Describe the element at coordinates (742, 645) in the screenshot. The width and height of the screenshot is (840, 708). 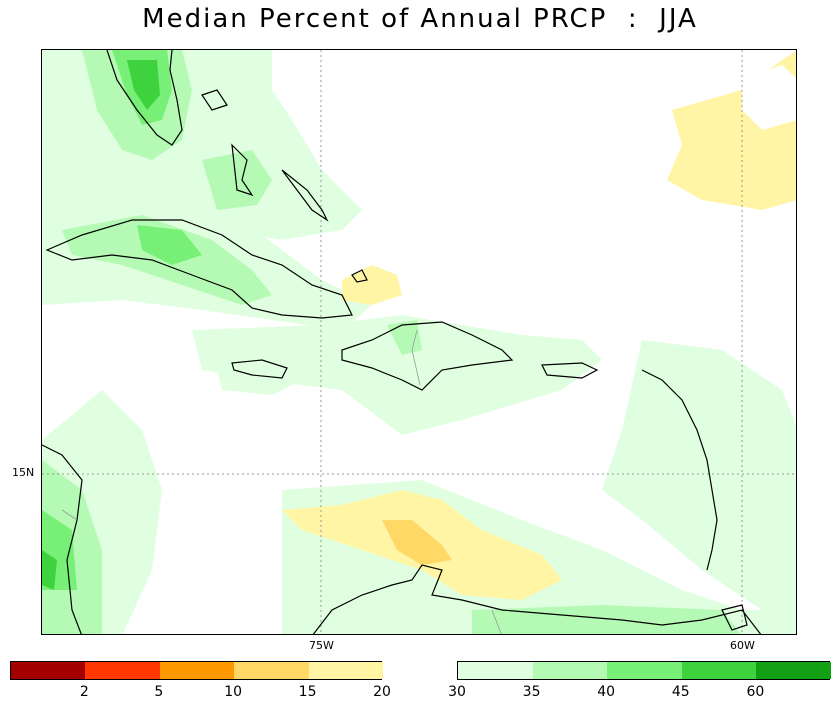
I see `lon-label-60w: 60W` at that location.